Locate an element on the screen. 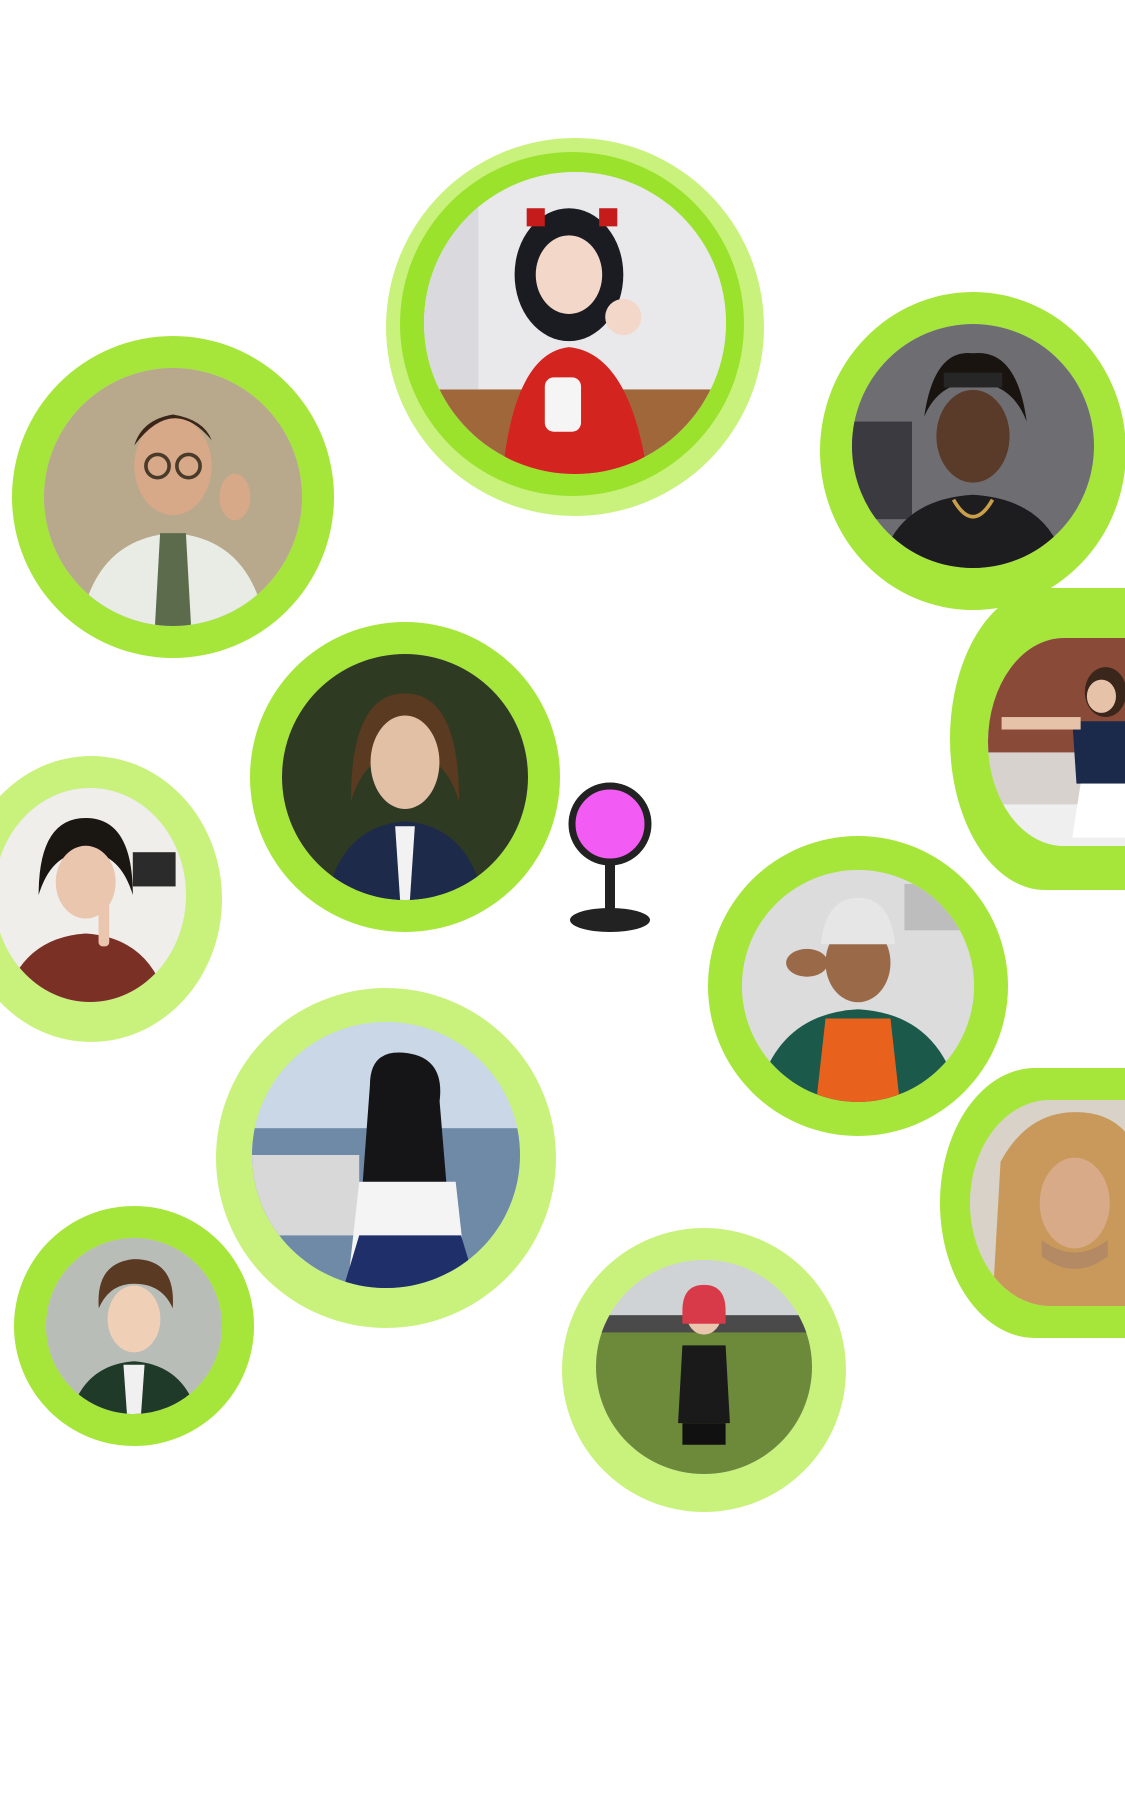 The height and width of the screenshot is (1794, 1125). person-bubble-curly is located at coordinates (134, 1326).